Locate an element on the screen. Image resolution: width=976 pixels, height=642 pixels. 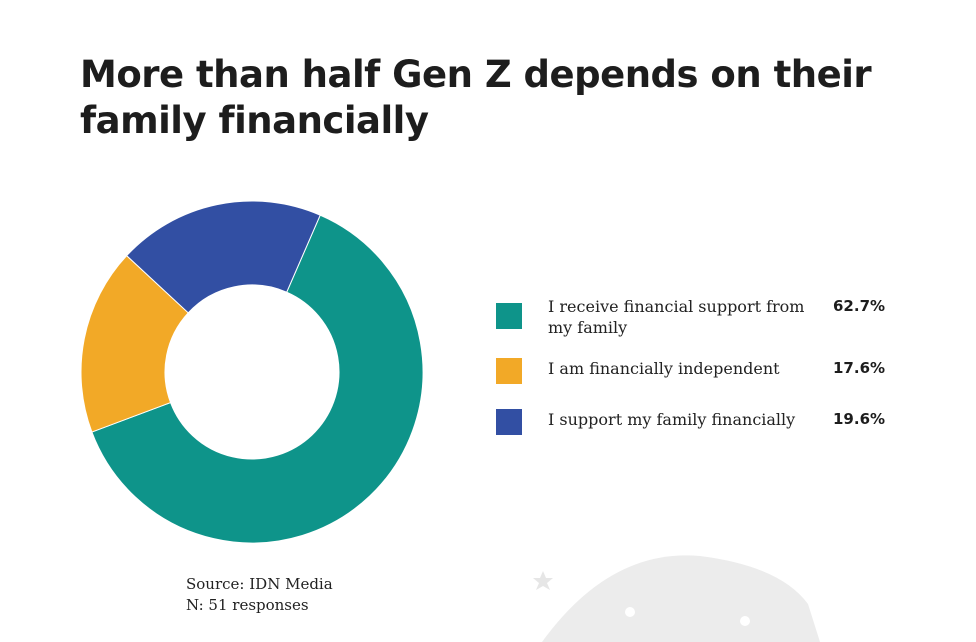
decorative-arc-shape is located at coordinates (681, 598).